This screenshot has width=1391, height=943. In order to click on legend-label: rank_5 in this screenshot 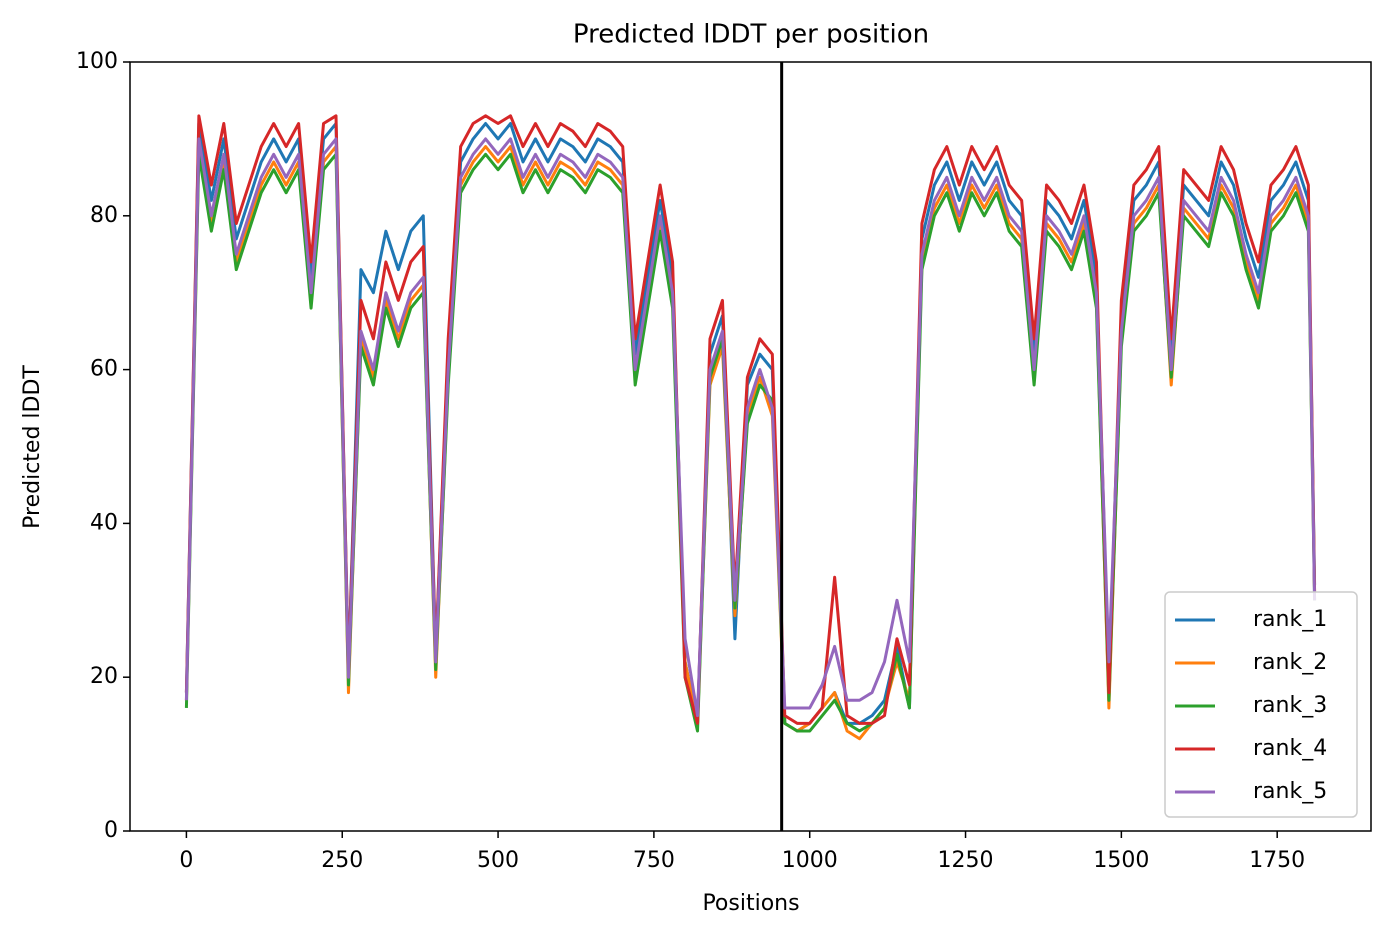, I will do `click(1290, 791)`.